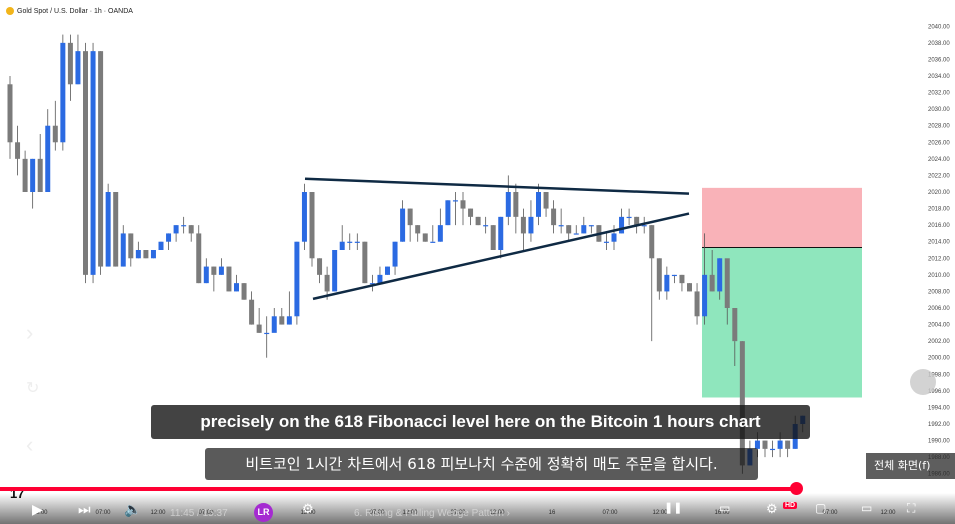 The image size is (955, 524). I want to click on miniplayer-icon: ▢, so click(821, 508).